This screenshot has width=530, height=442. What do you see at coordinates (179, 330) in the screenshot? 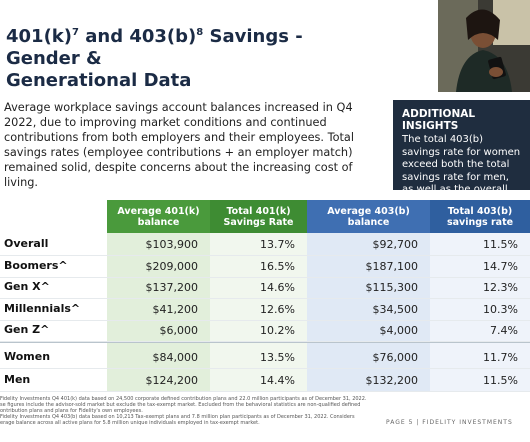
I see `table-cell: $6,000` at bounding box center [179, 330].